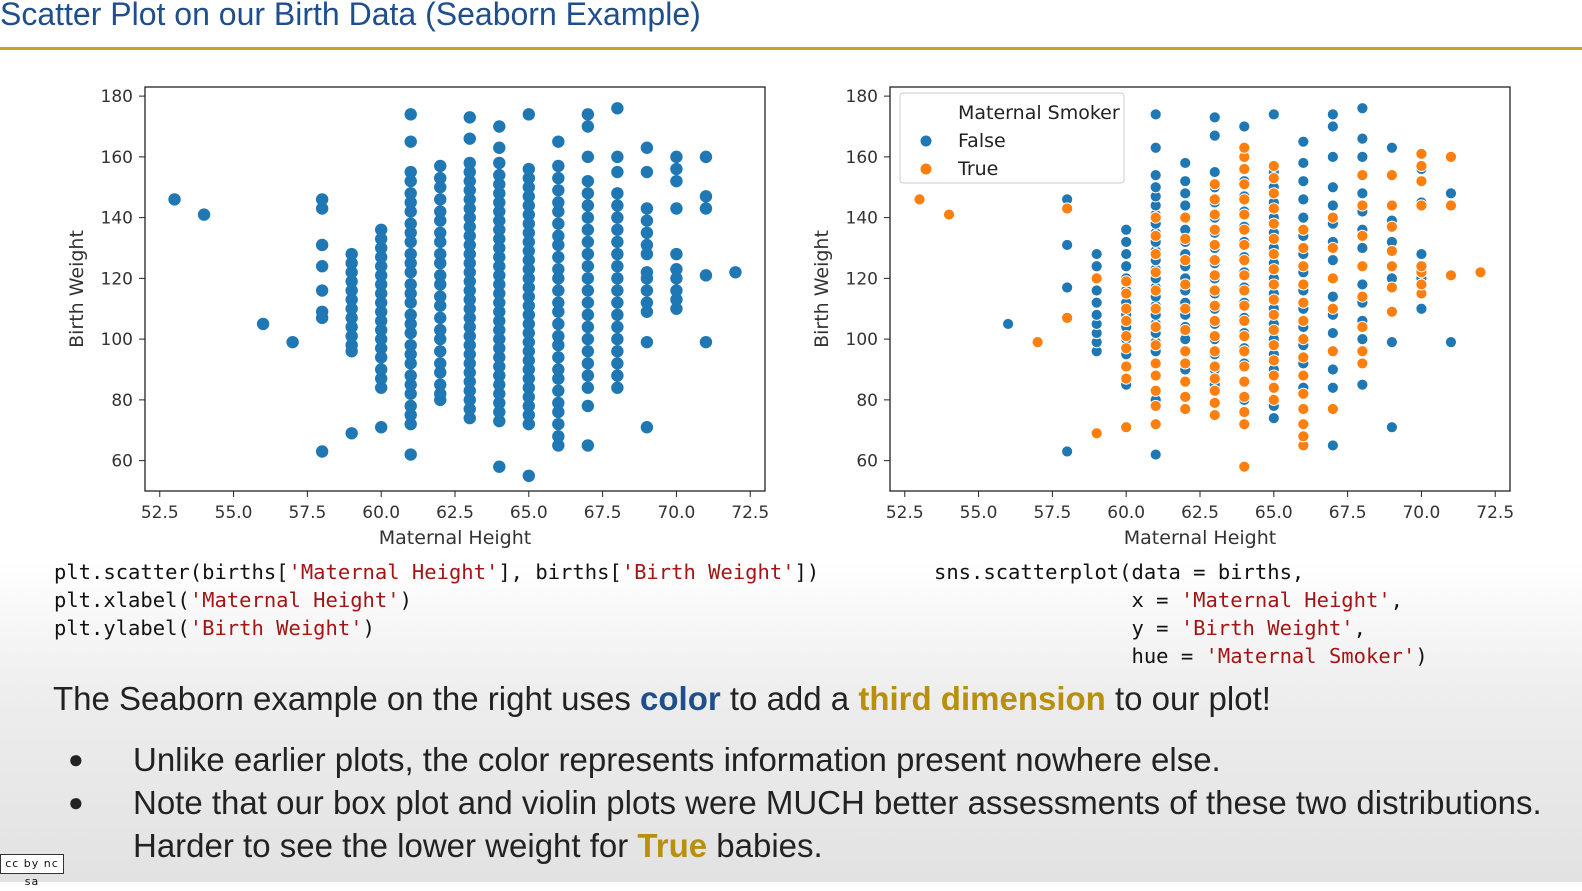 The height and width of the screenshot is (891, 1582). Describe the element at coordinates (926, 141) in the screenshot. I see `legend-marker-false` at that location.